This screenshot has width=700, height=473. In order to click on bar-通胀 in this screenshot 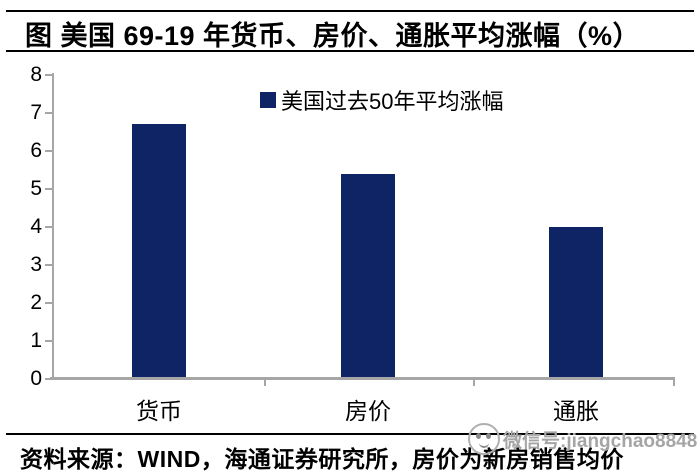, I will do `click(576, 303)`.